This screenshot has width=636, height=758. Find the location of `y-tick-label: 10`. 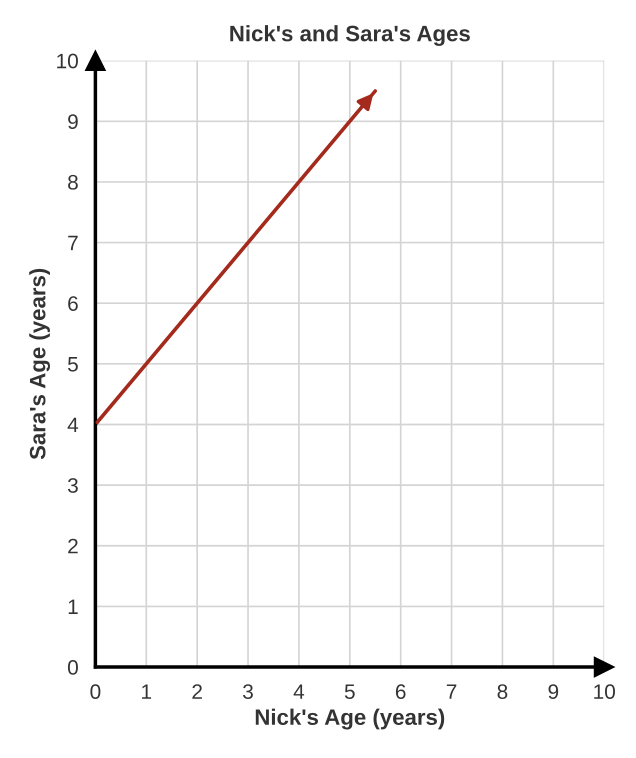

y-tick-label: 10 is located at coordinates (67, 61).